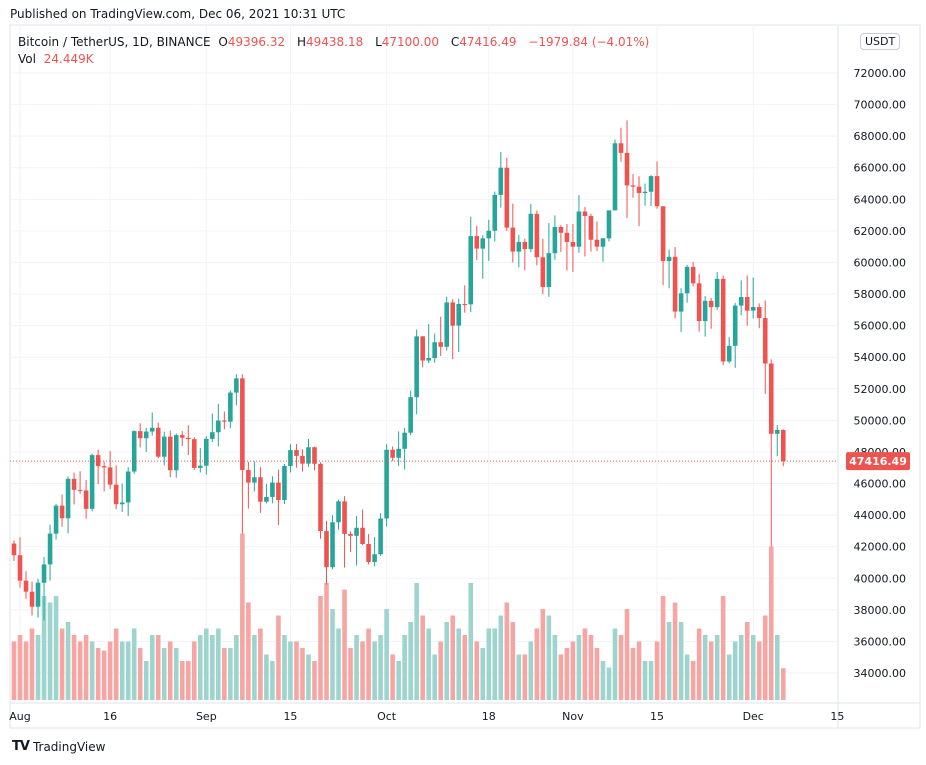 The image size is (926, 765). I want to click on change-value: −1979.84 (−4.01%), so click(589, 42).